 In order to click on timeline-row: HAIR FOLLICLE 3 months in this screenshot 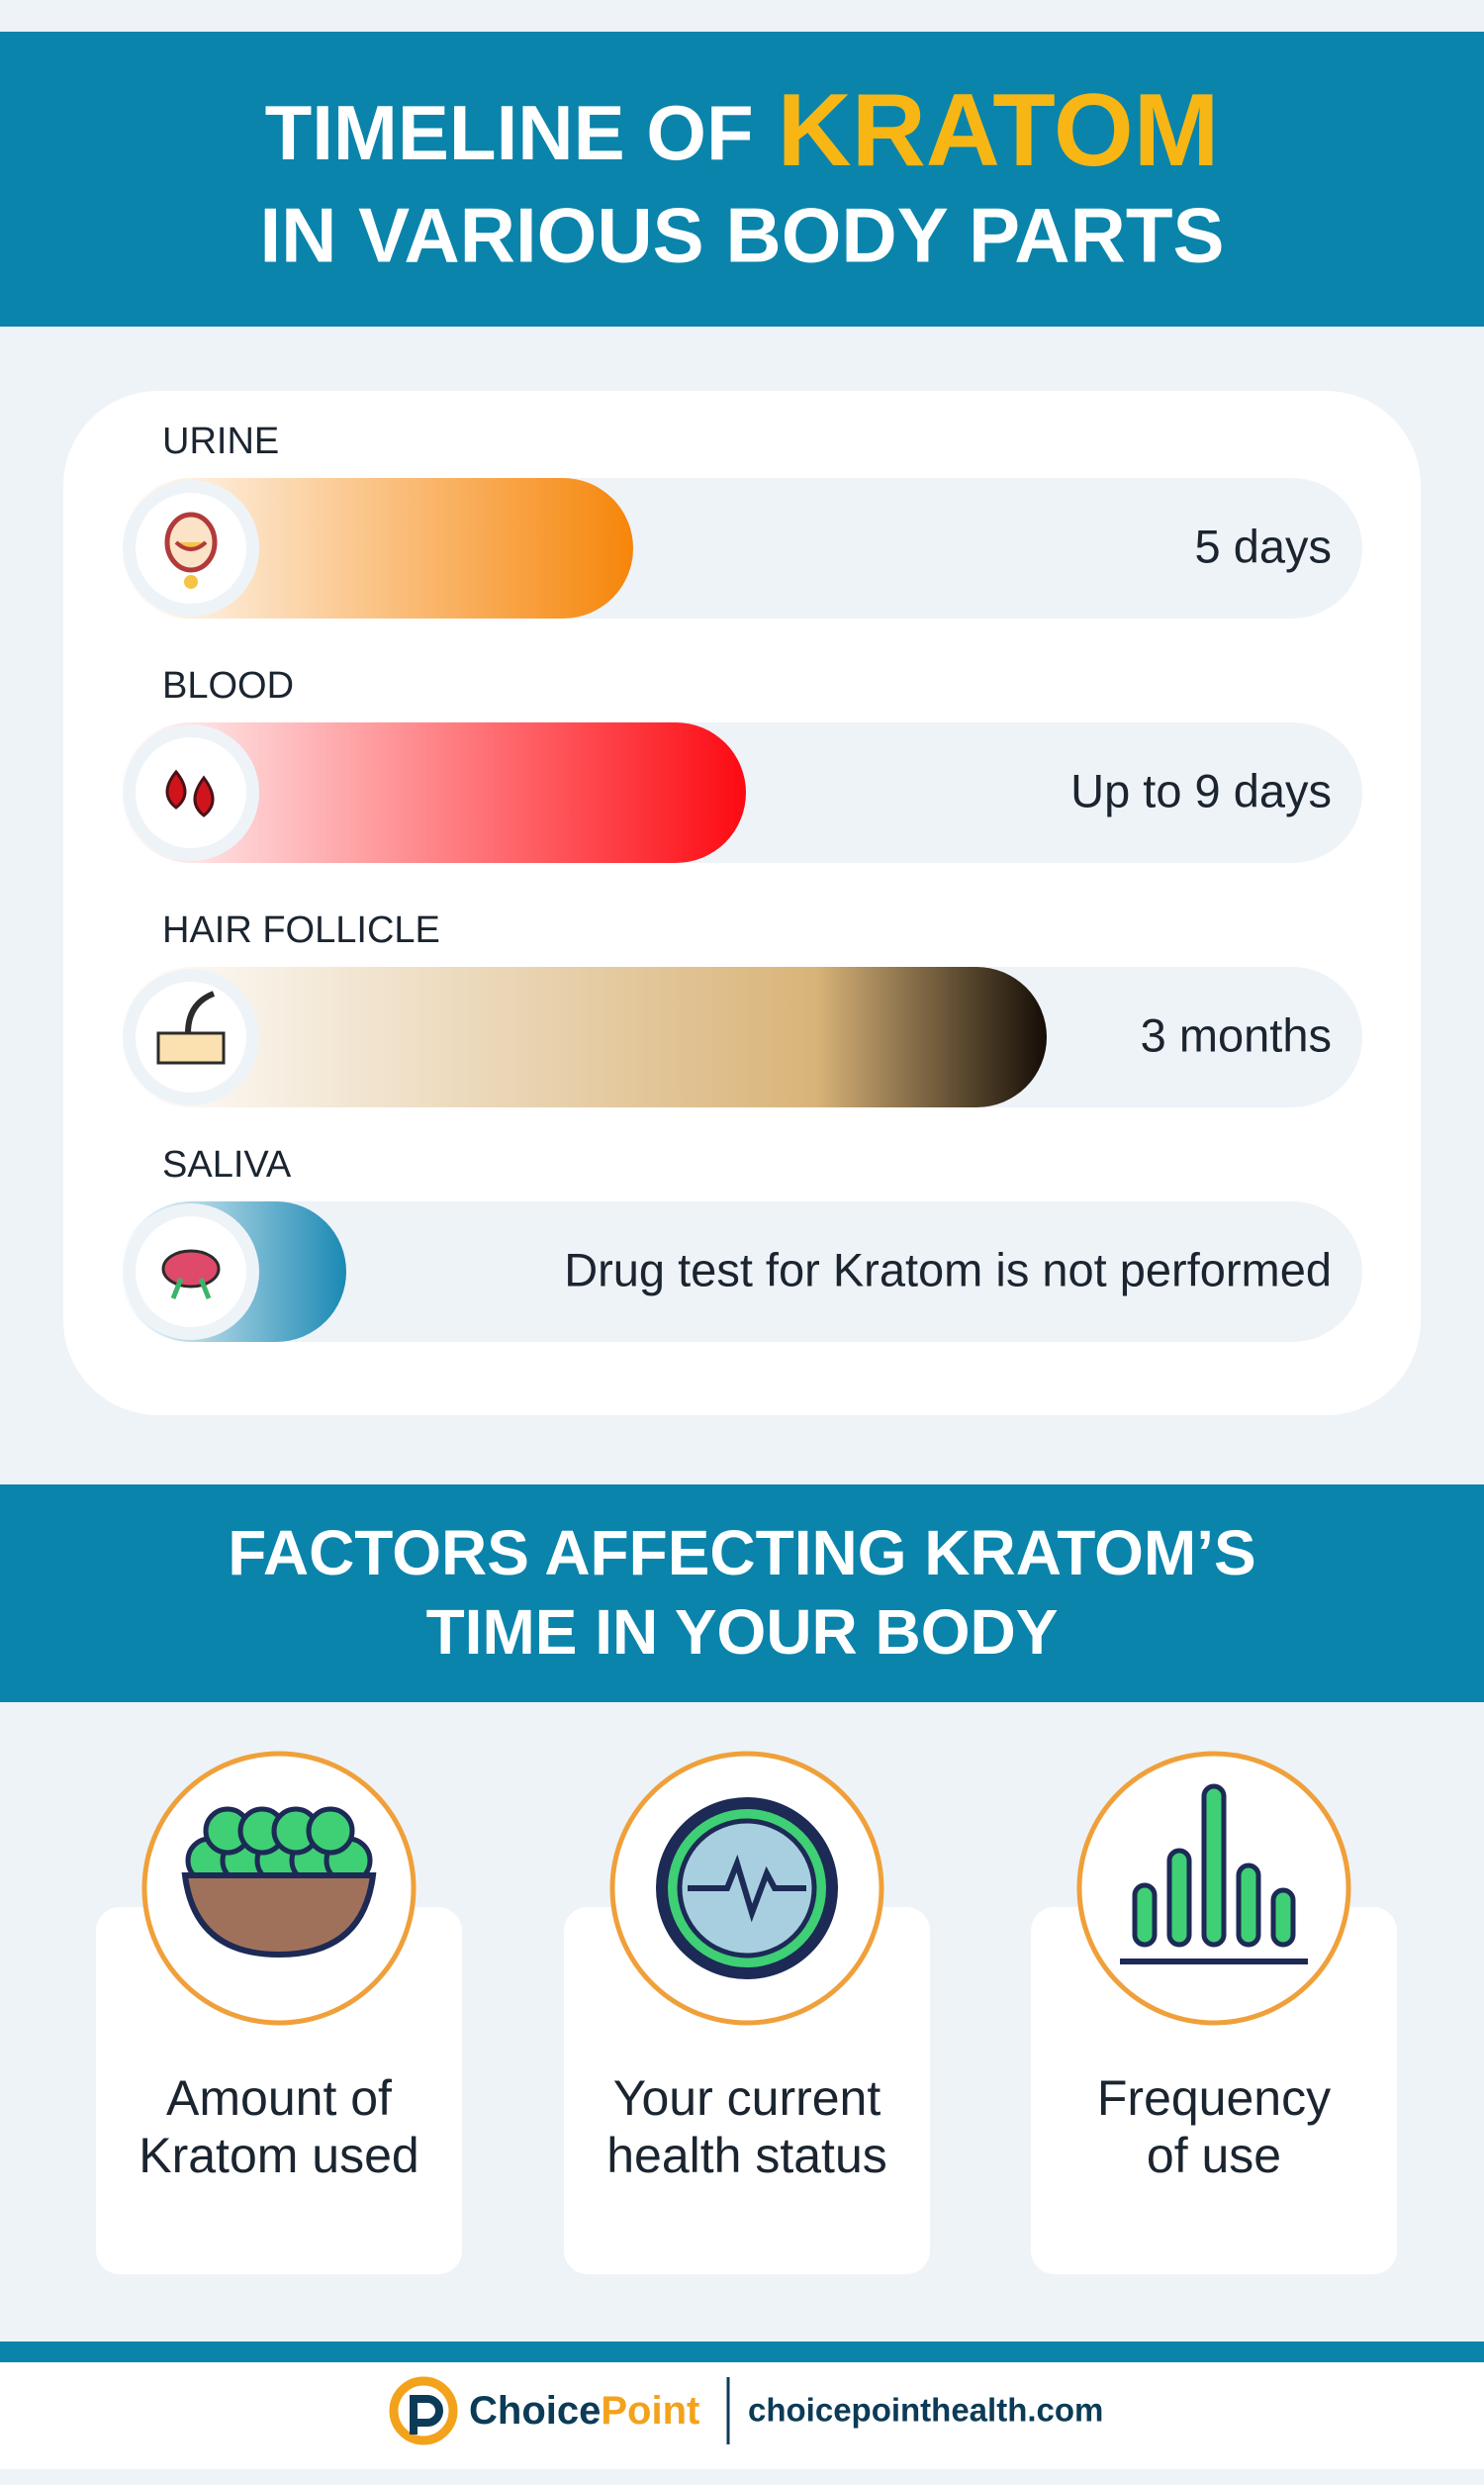, I will do `click(741, 1008)`.